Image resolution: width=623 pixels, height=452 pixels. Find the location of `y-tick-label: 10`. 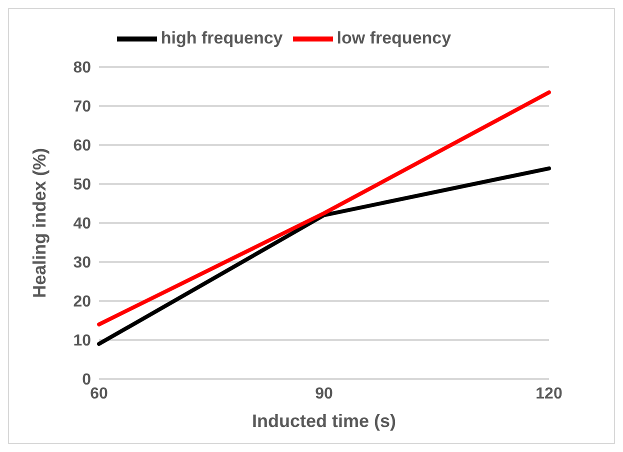

y-tick-label: 10 is located at coordinates (82, 341).